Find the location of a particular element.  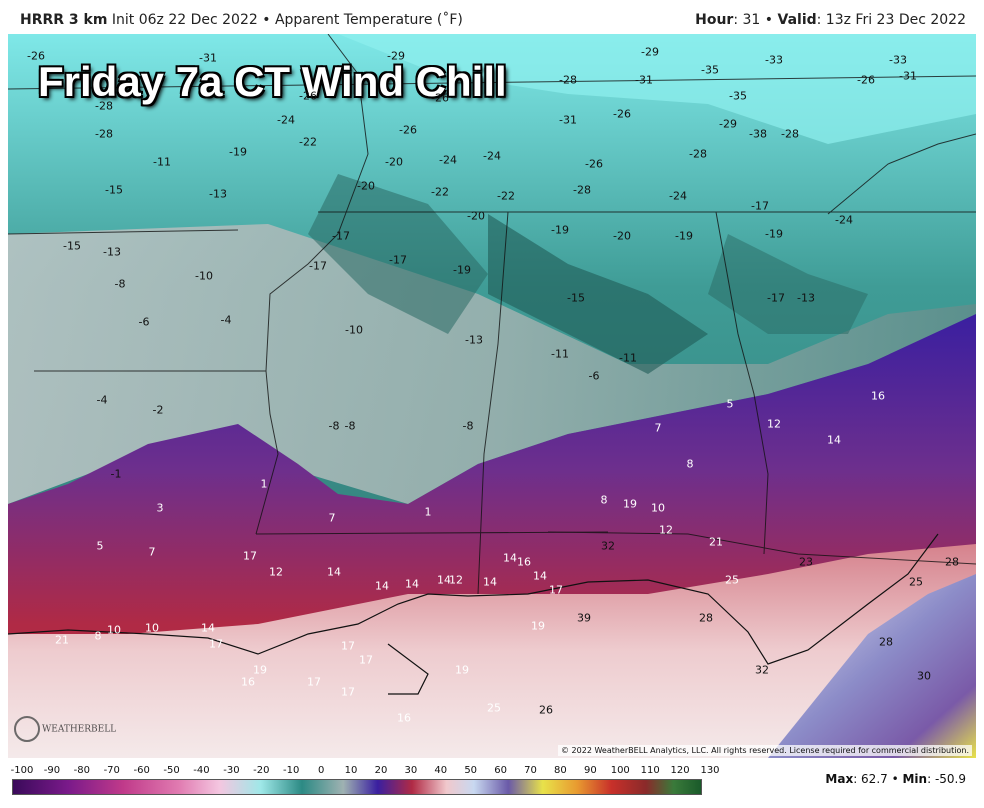

logo-text: WEATHERBELL is located at coordinates (79, 729).